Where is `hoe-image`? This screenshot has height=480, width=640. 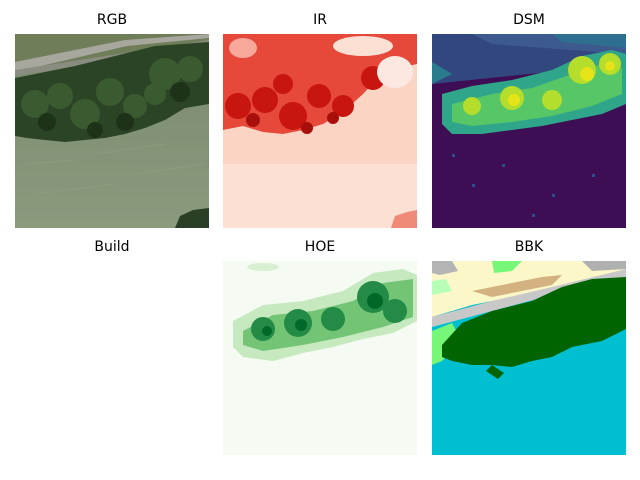
hoe-image is located at coordinates (320, 358).